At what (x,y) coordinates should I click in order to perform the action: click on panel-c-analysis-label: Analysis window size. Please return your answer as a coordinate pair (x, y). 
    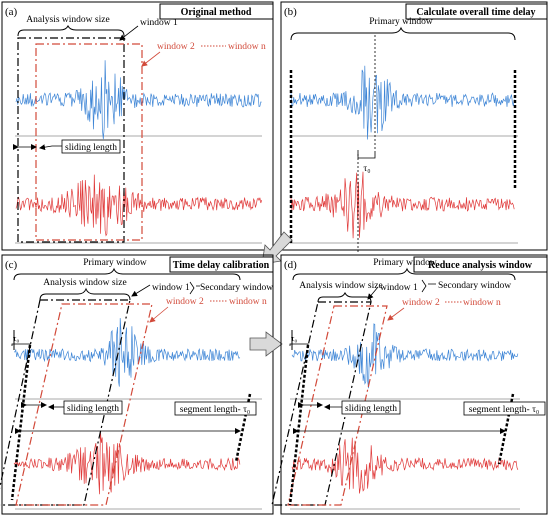
    Looking at the image, I should click on (84, 283).